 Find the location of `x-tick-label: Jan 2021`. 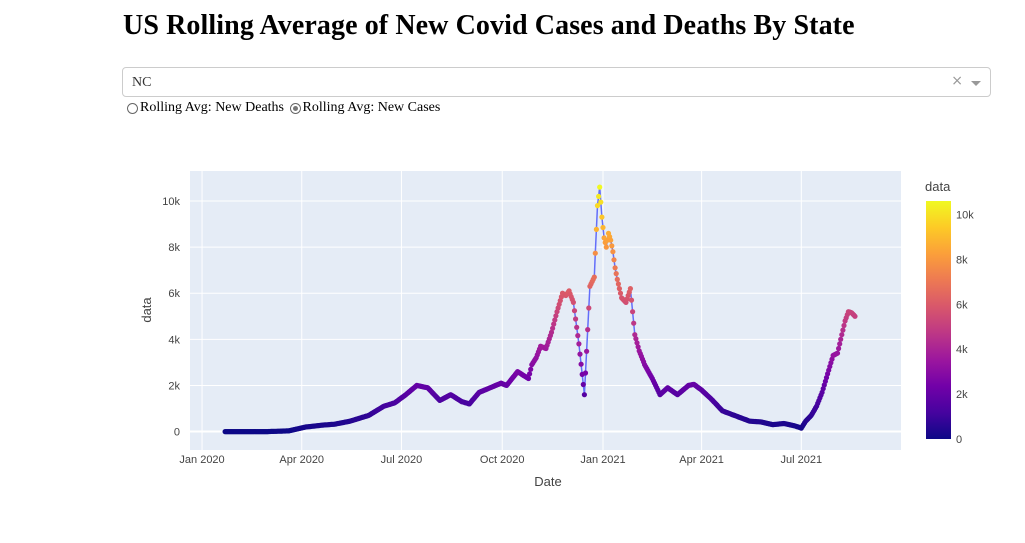

x-tick-label: Jan 2021 is located at coordinates (602, 460).